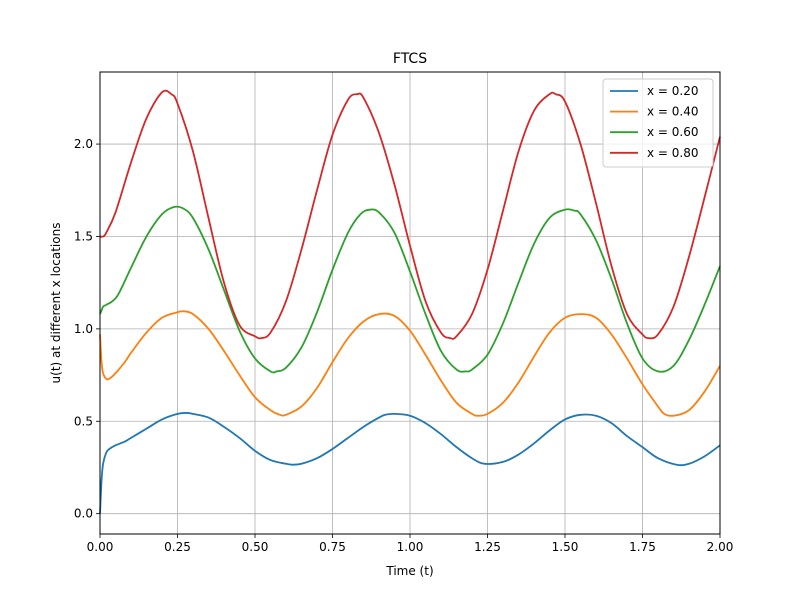 Image resolution: width=800 pixels, height=600 pixels. What do you see at coordinates (673, 112) in the screenshot?
I see `legend-label-2: x = 0.40` at bounding box center [673, 112].